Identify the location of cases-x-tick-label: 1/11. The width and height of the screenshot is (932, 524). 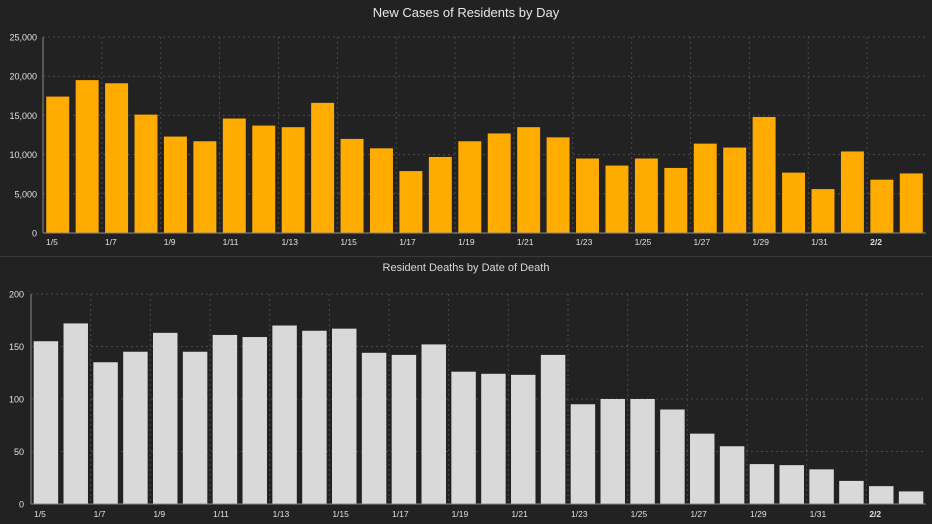
(231, 242).